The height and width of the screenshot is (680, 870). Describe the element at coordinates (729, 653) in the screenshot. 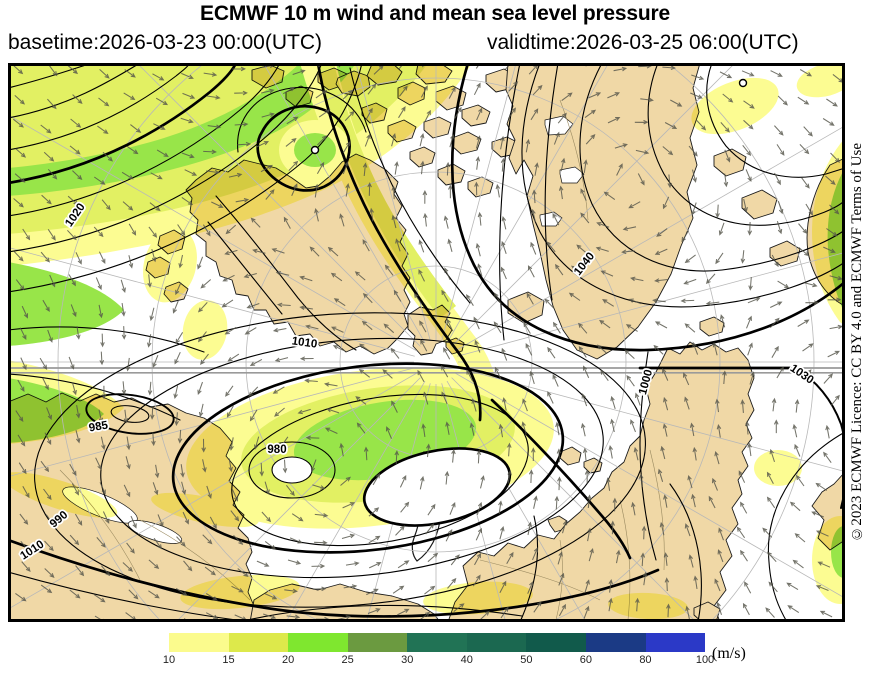

I see `colorbar-units: (m/s)` at that location.